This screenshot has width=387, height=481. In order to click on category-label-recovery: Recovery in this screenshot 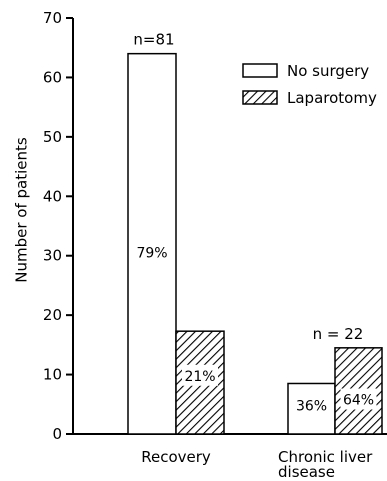, I will do `click(176, 457)`.